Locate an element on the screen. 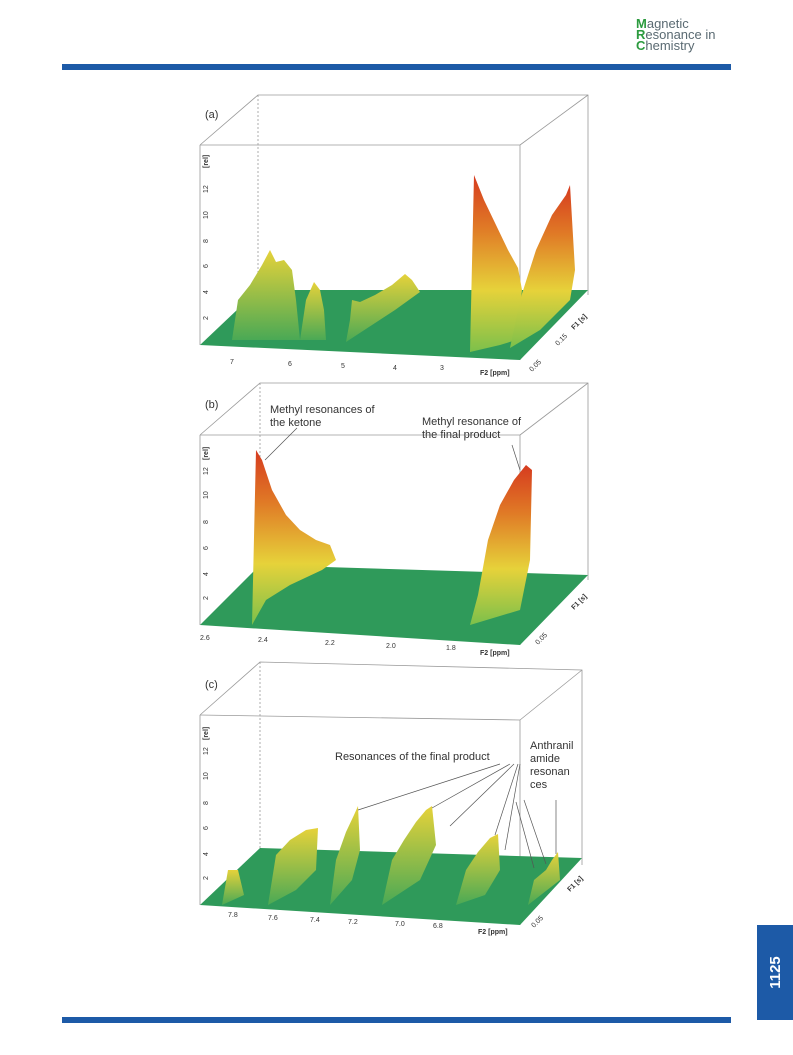 This screenshot has width=793, height=1055. panel-c-xtick: 7.0 is located at coordinates (400, 924).